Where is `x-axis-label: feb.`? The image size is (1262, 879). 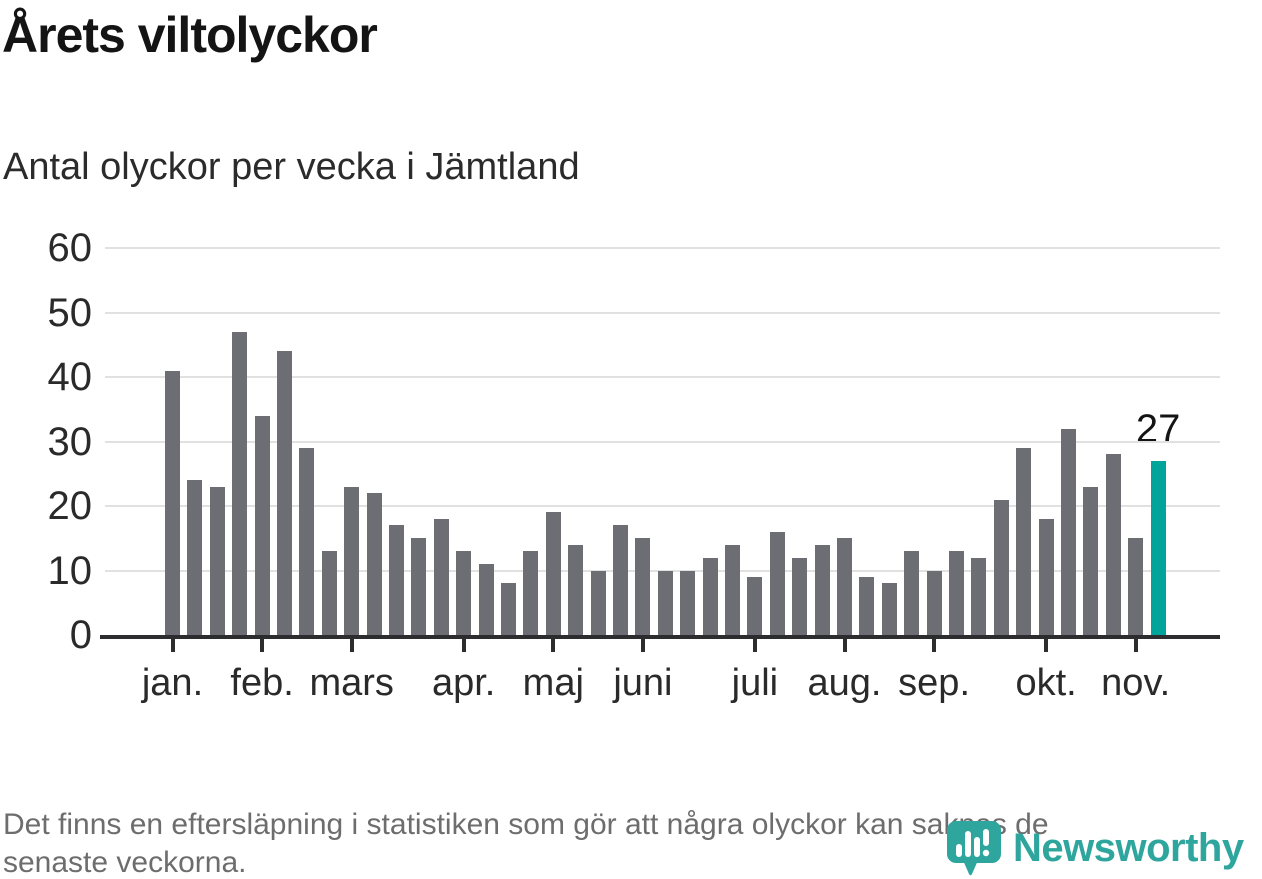
x-axis-label: feb. is located at coordinates (262, 683).